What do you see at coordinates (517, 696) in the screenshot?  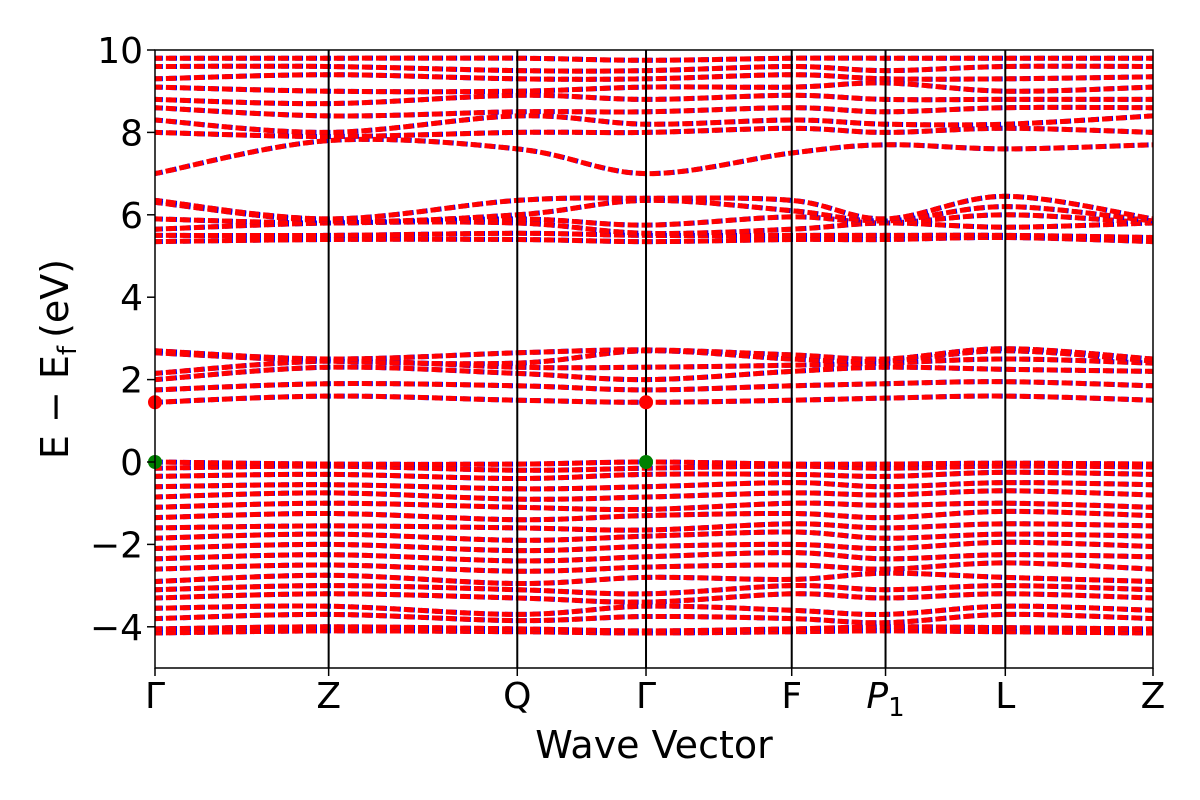 I see `x-tick-label-2: Q` at bounding box center [517, 696].